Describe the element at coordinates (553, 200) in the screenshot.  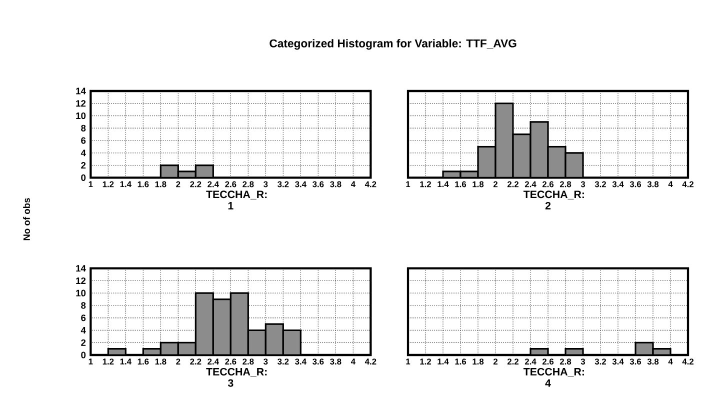
I see `x-axis-title: TECCHA_R: 2` at that location.